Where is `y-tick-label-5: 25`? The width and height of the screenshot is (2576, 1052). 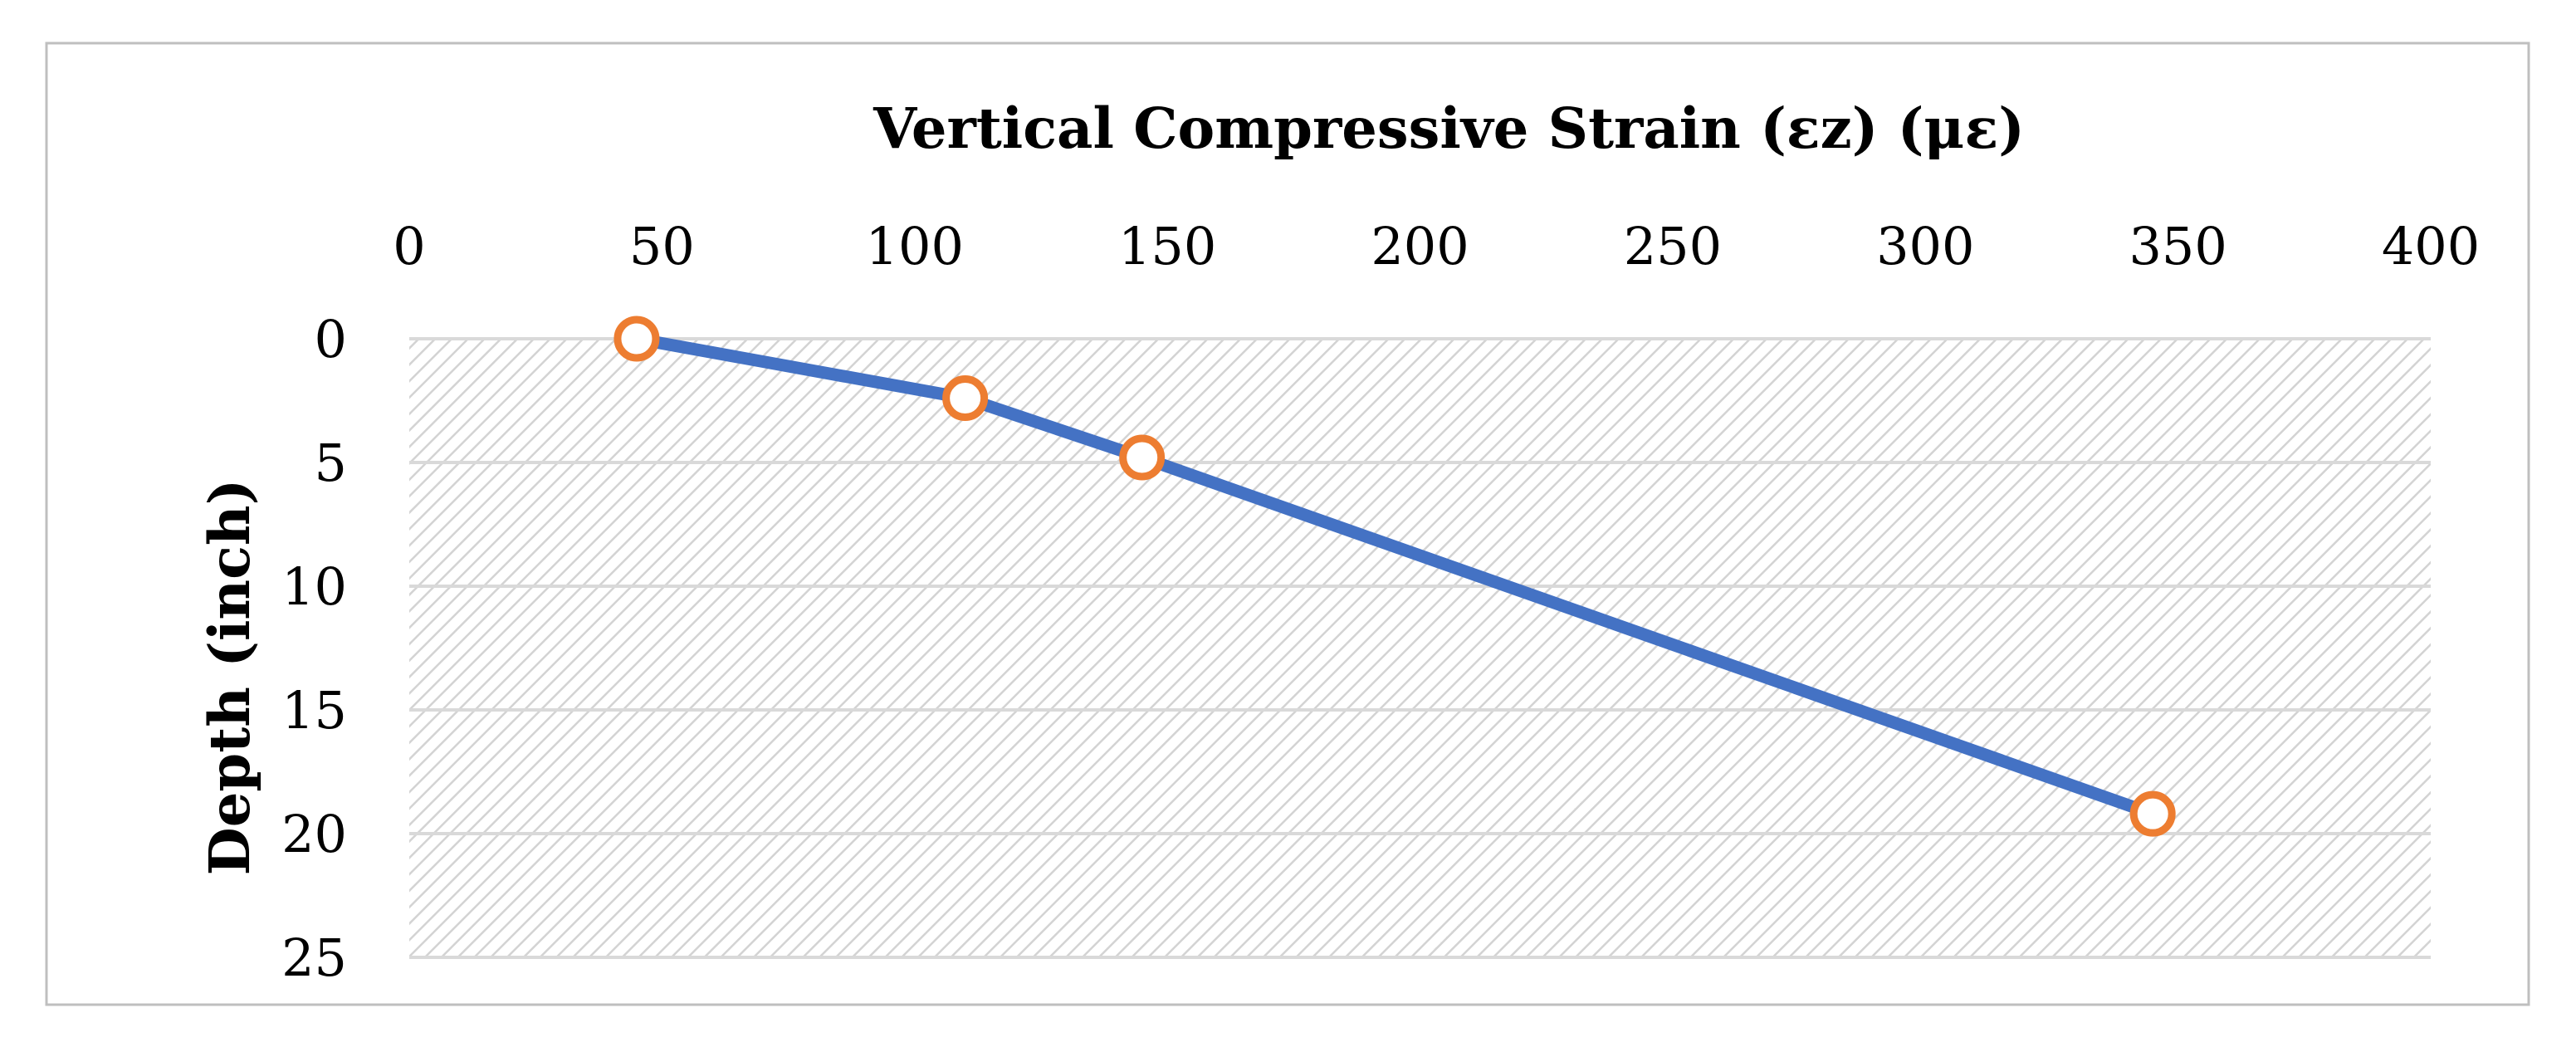
y-tick-label-5: 25 is located at coordinates (314, 957).